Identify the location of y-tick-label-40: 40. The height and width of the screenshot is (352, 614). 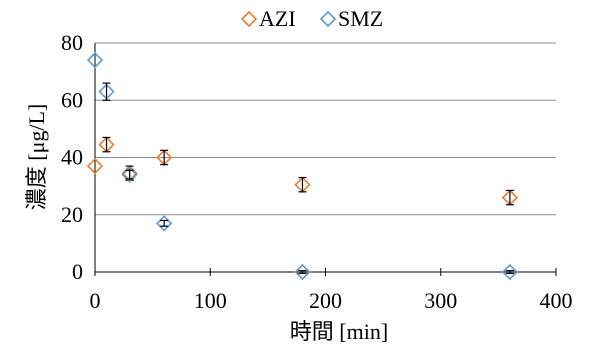
(72, 157).